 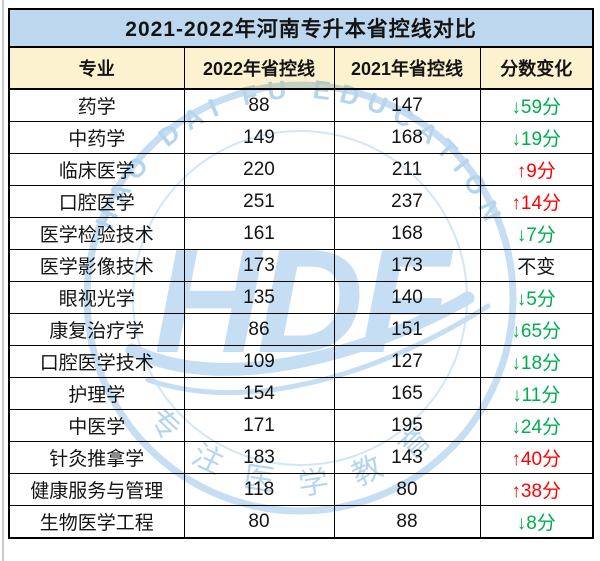 I want to click on table-row: 针灸推拿学 183 143 ↑40分, so click(x=301, y=457).